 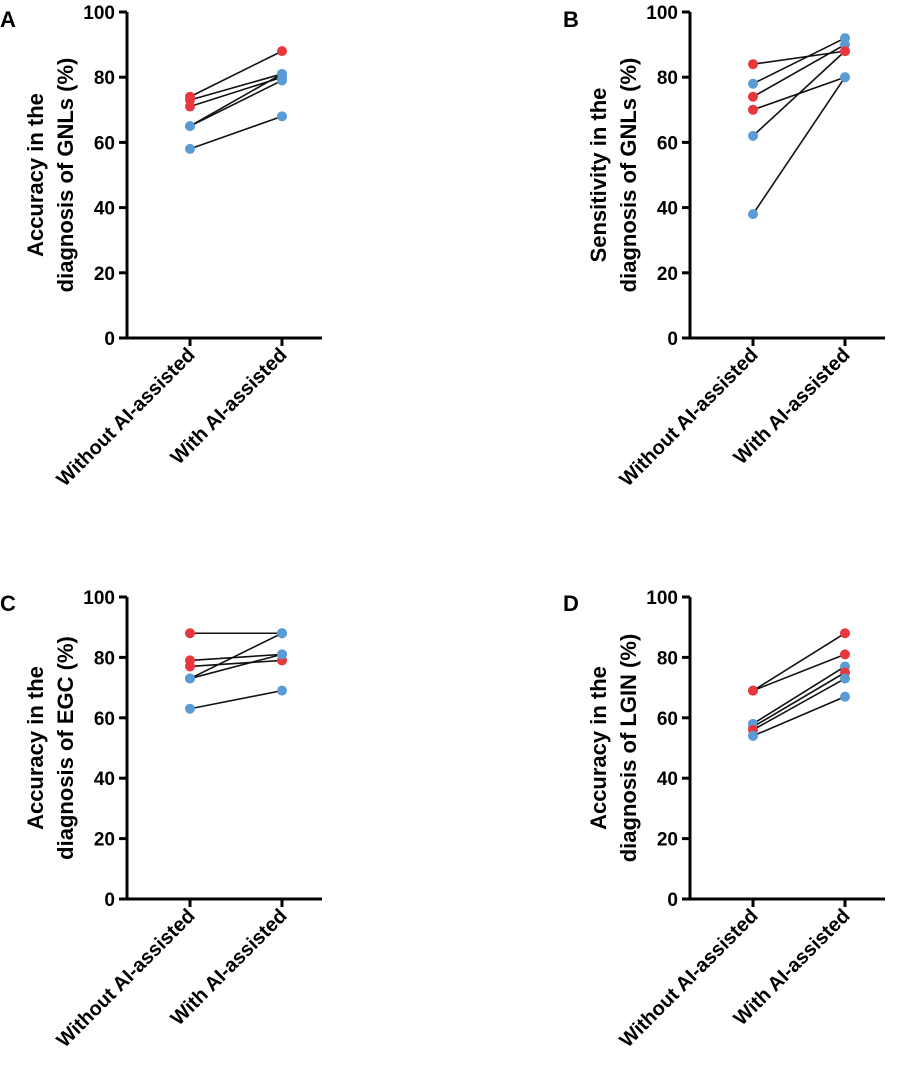 I want to click on panel-letter: A, so click(x=8, y=19).